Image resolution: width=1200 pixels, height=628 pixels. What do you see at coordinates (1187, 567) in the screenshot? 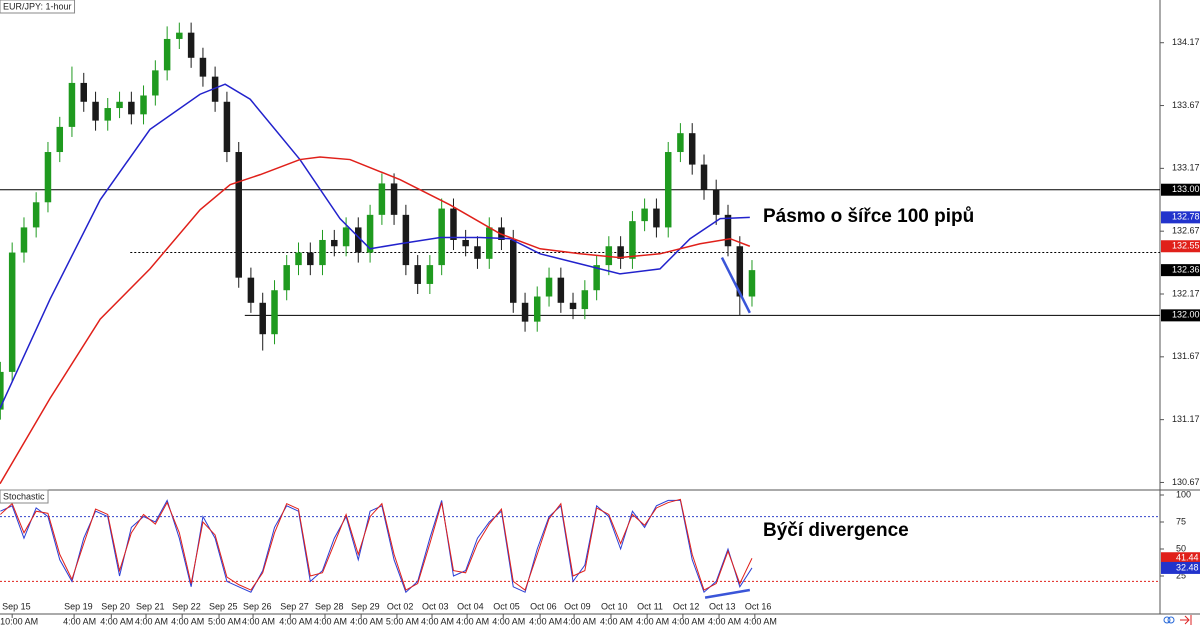
I see `price-marker-label: 32.48` at bounding box center [1187, 567].